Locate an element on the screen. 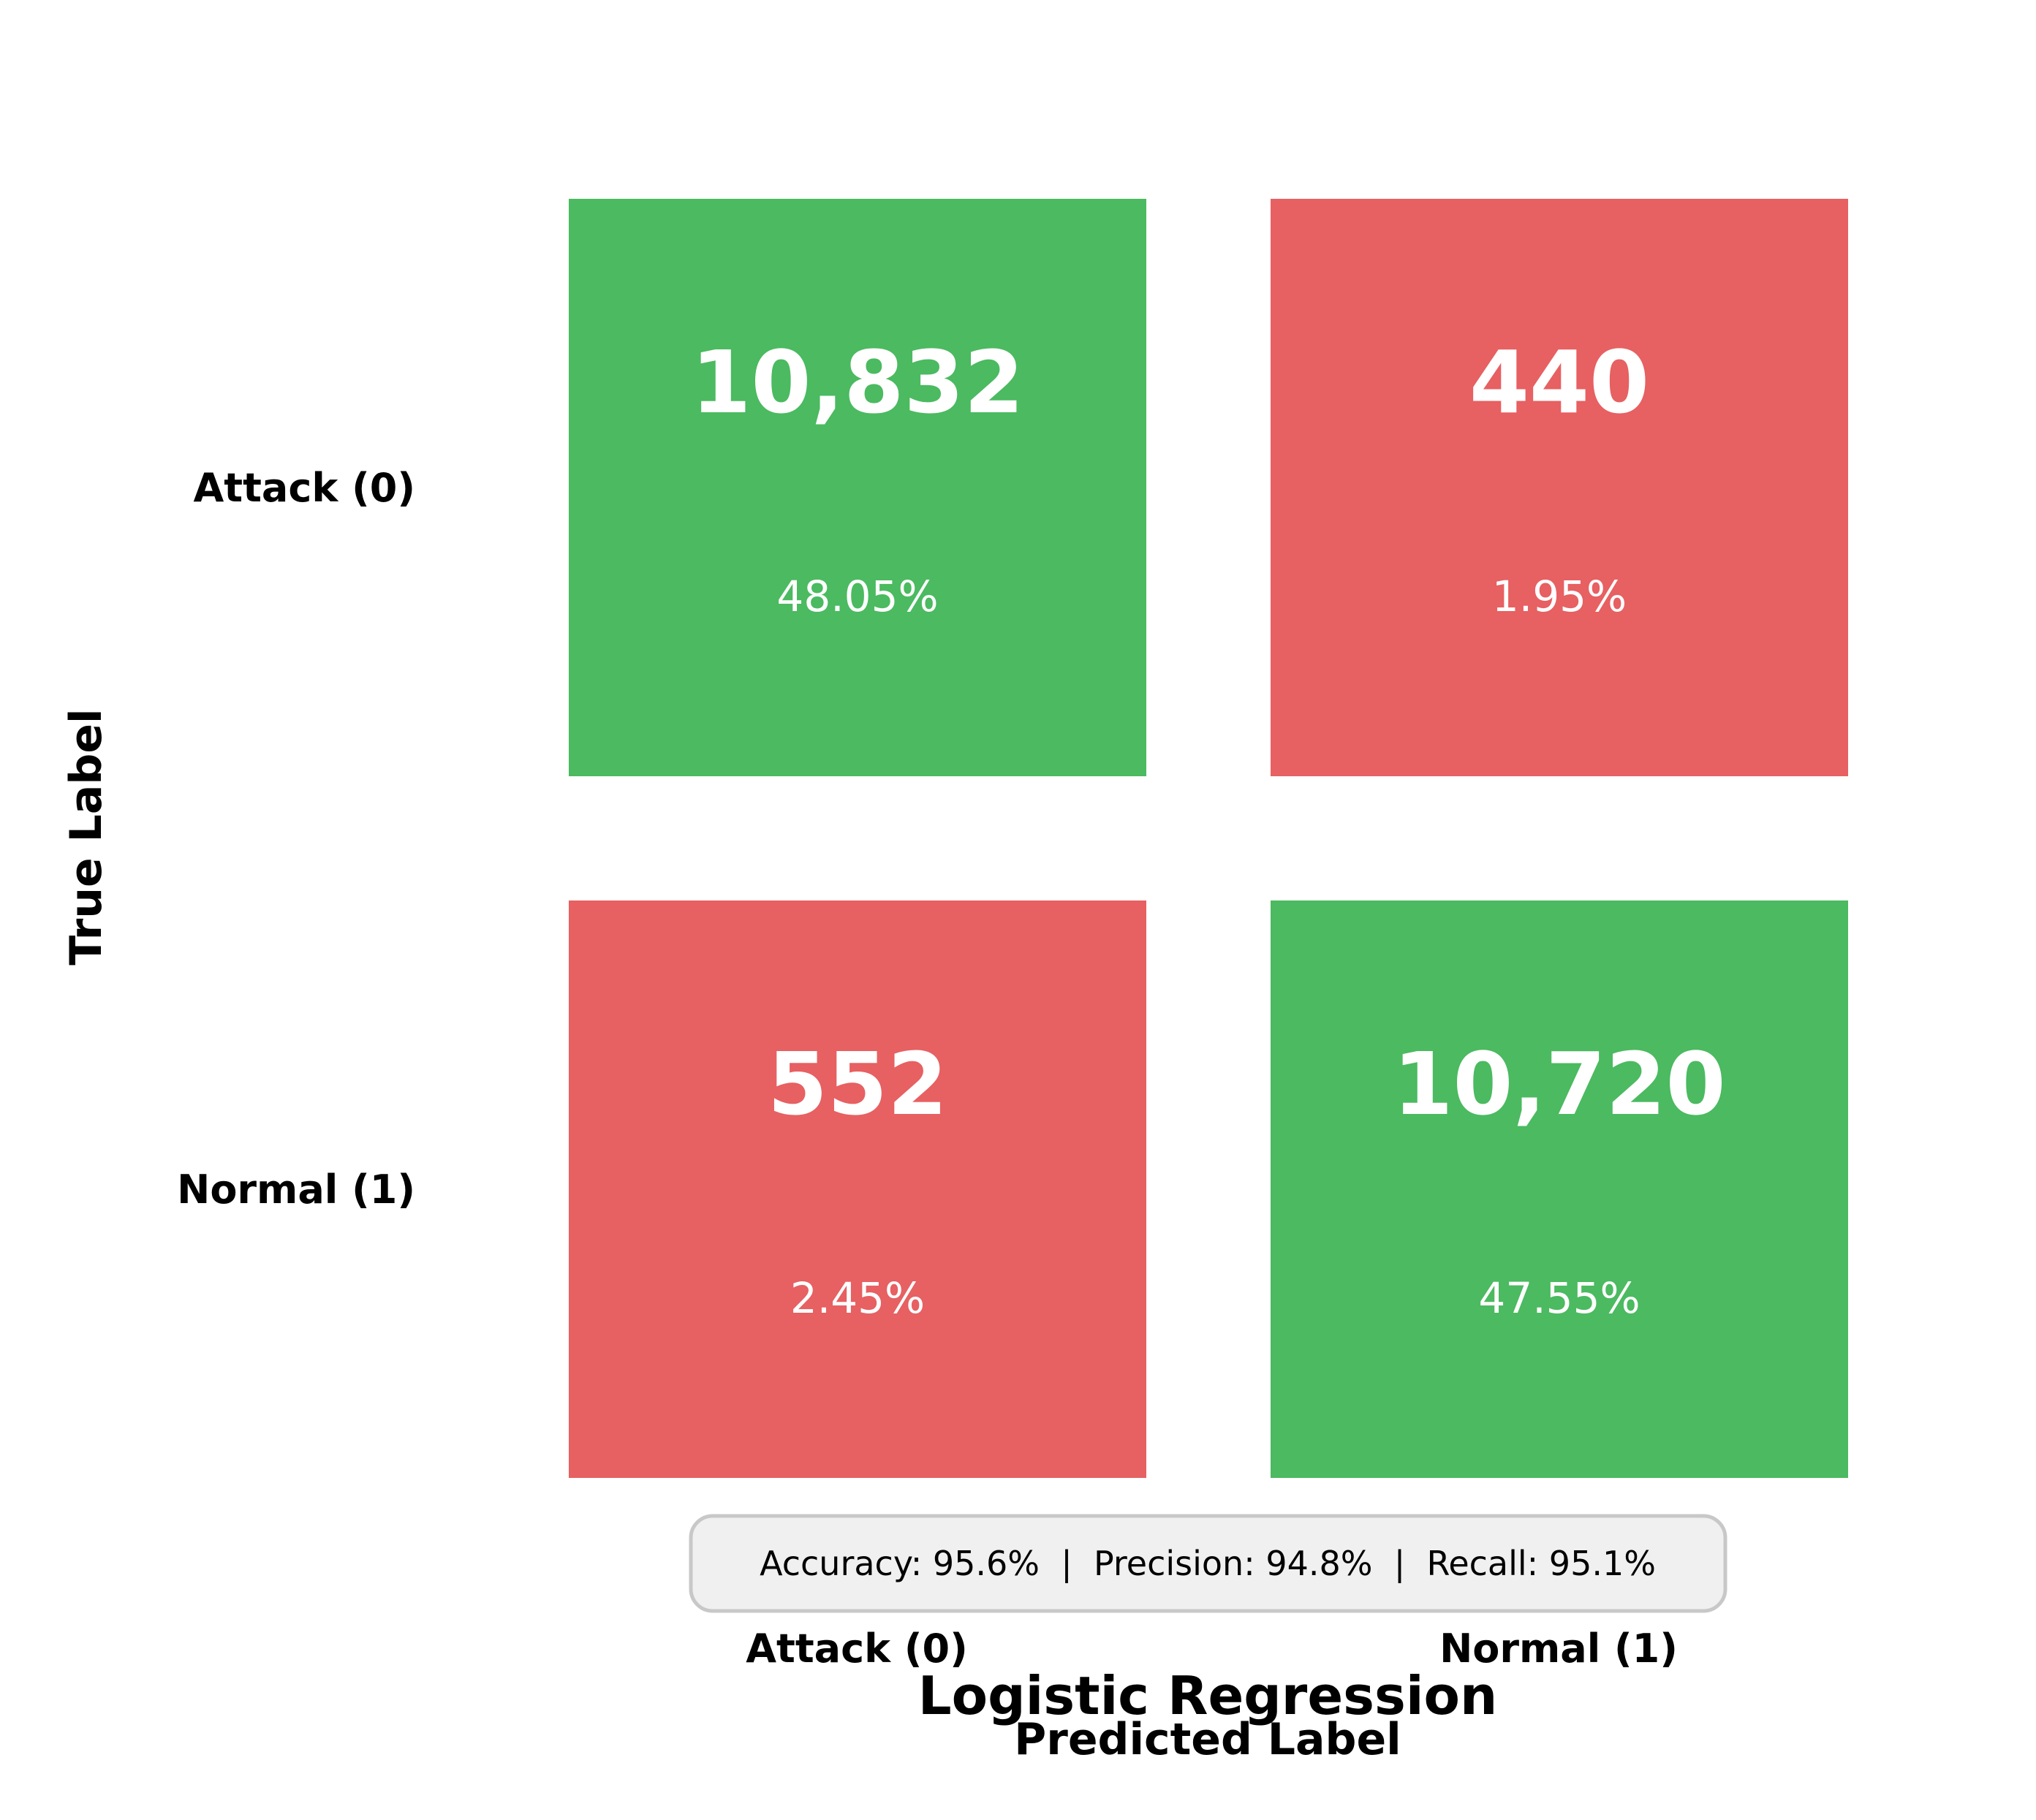 Image resolution: width=2036 pixels, height=1820 pixels. cell-percent: 1.95% is located at coordinates (1559, 596).